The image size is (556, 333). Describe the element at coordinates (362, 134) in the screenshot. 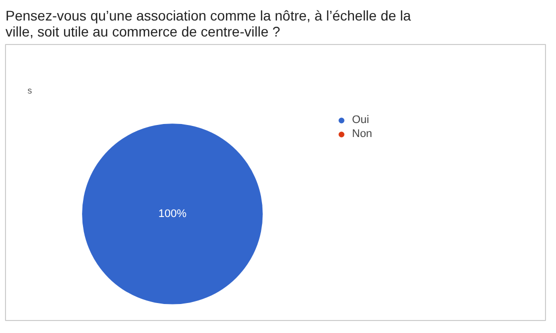

I see `legend-label: Non` at that location.